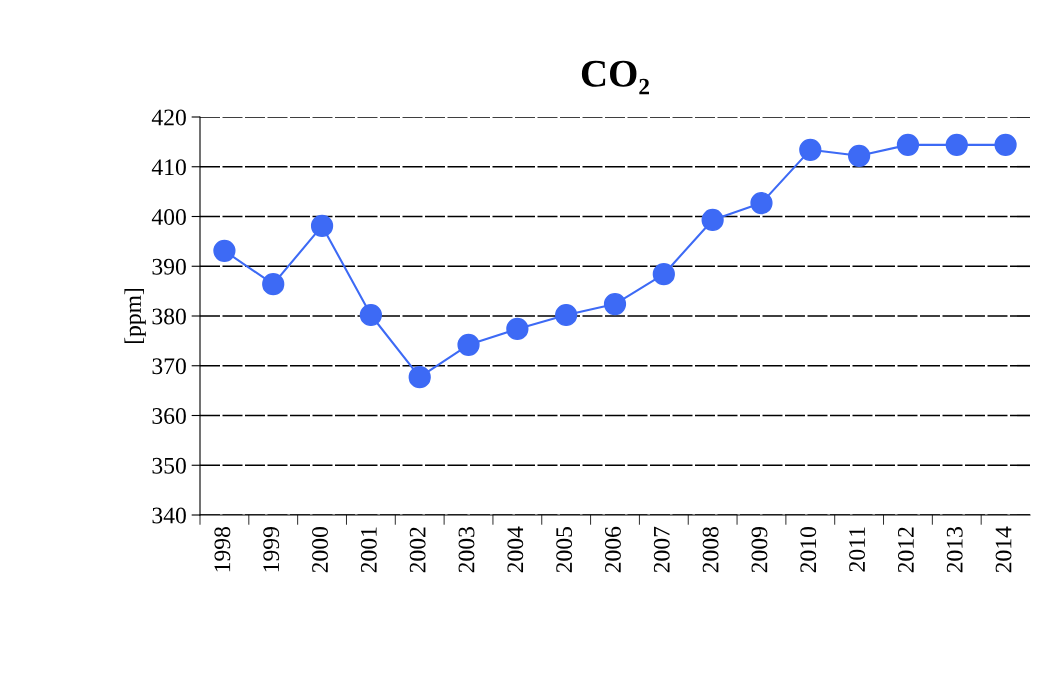 This screenshot has height=680, width=1064. What do you see at coordinates (808, 550) in the screenshot?
I see `x-tick-label: 2010` at bounding box center [808, 550].